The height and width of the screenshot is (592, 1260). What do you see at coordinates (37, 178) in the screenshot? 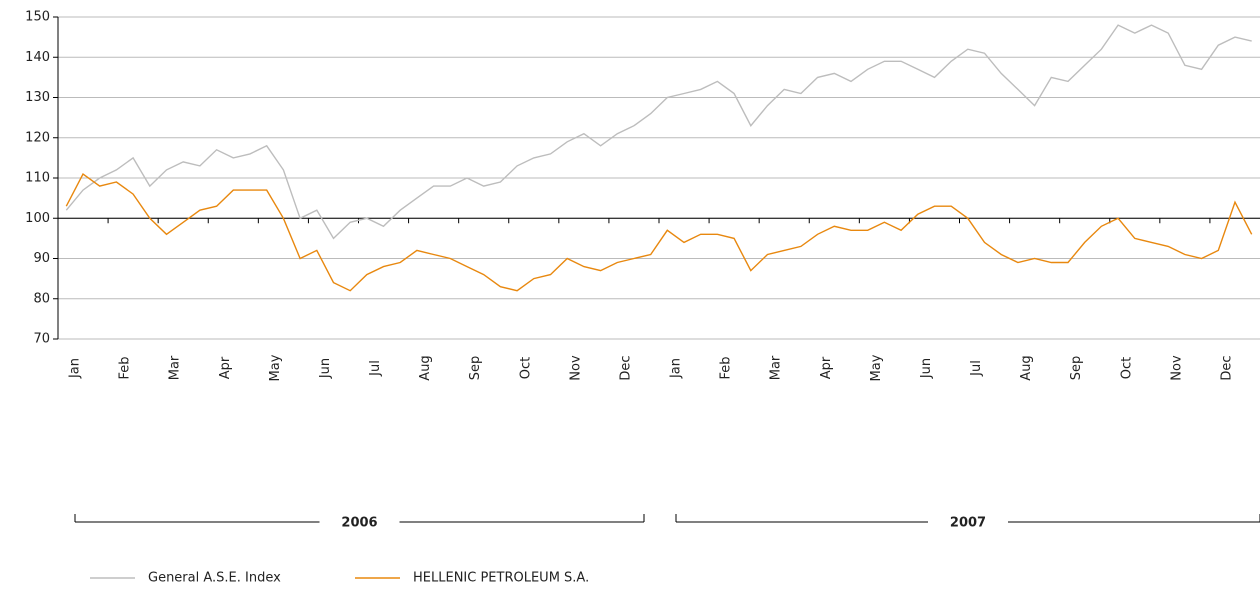
I see `y-tick-label: 110` at bounding box center [37, 178].